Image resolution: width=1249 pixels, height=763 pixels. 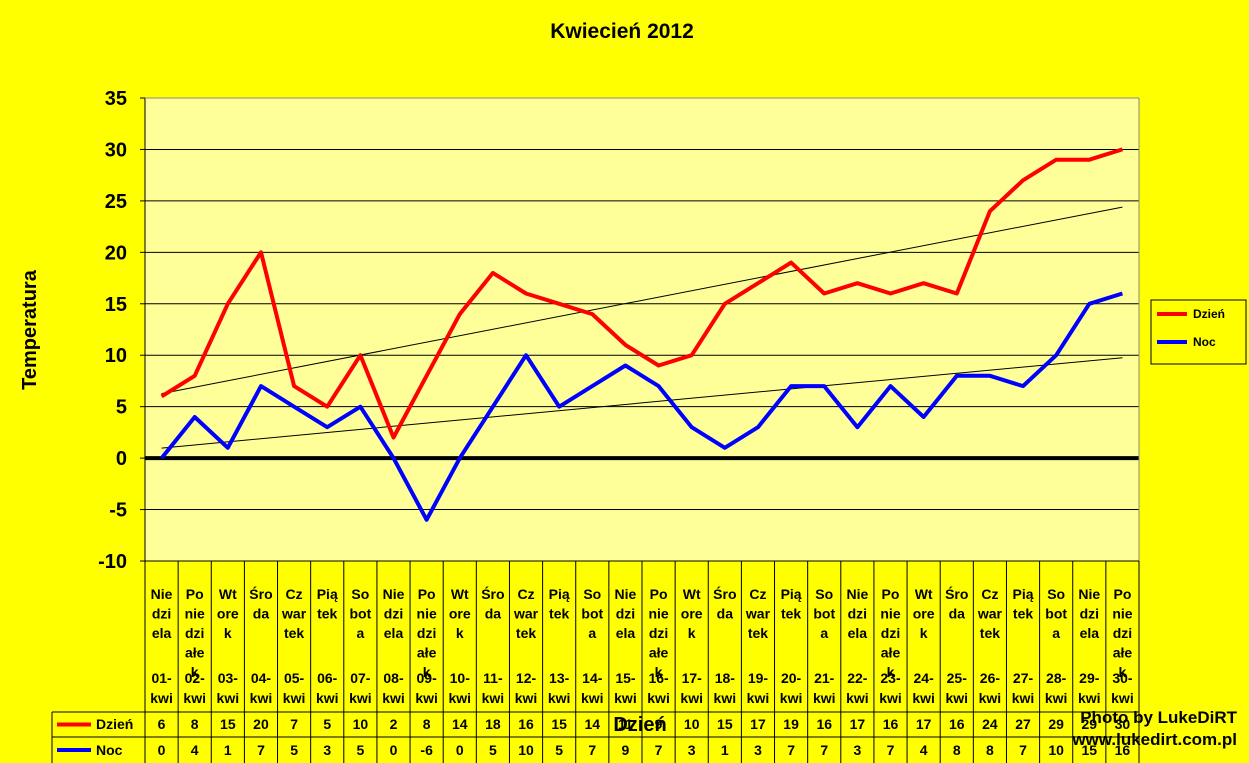 What do you see at coordinates (990, 724) in the screenshot?
I see `data-value: 24` at bounding box center [990, 724].